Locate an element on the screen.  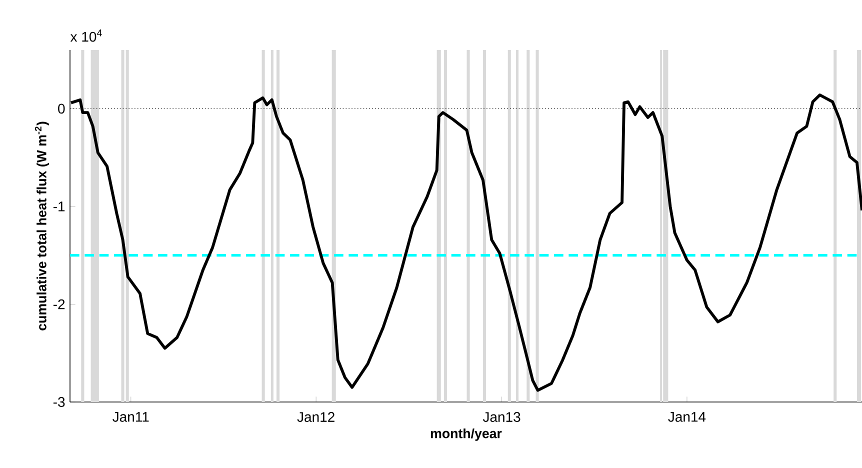
y-tick-label: -2 is located at coordinates (59, 304).